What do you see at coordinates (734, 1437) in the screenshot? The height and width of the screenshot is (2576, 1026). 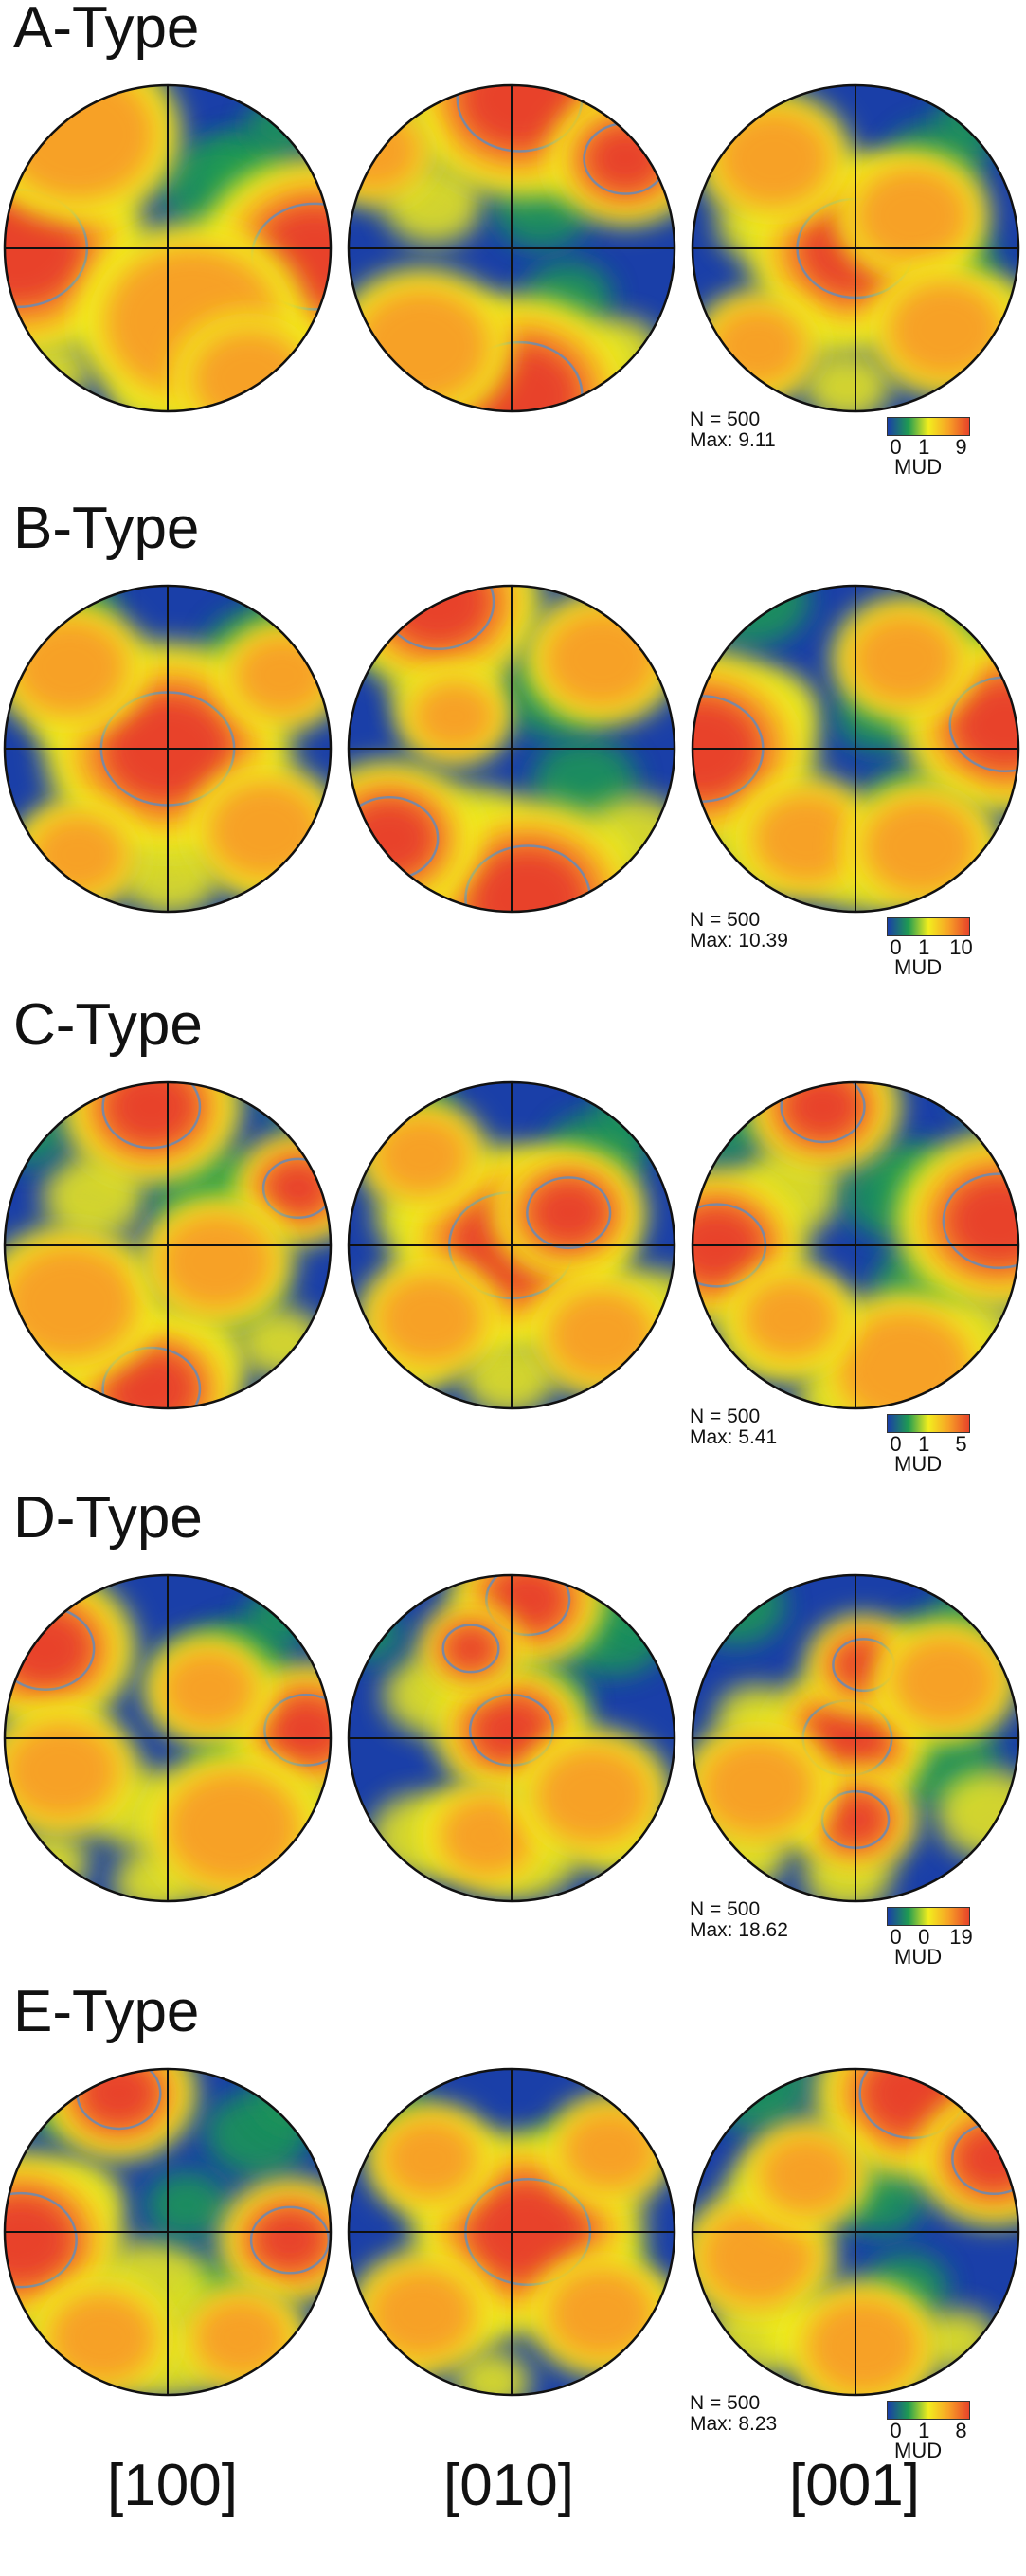 I see `stats-max: Max: 5.41` at bounding box center [734, 1437].